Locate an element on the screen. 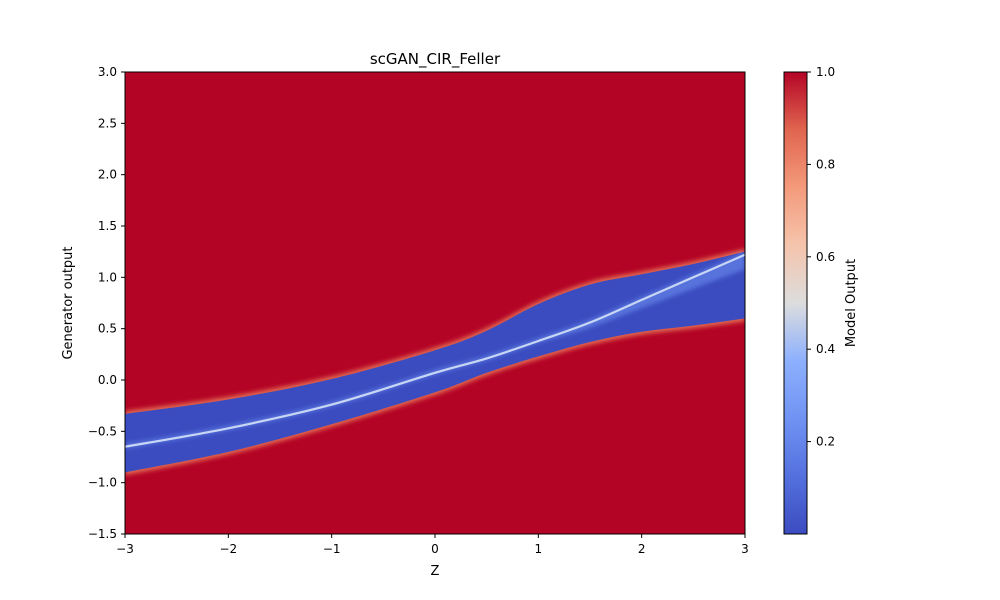 The width and height of the screenshot is (1000, 600). colorbar-tick-label: 0.2 is located at coordinates (825, 442).